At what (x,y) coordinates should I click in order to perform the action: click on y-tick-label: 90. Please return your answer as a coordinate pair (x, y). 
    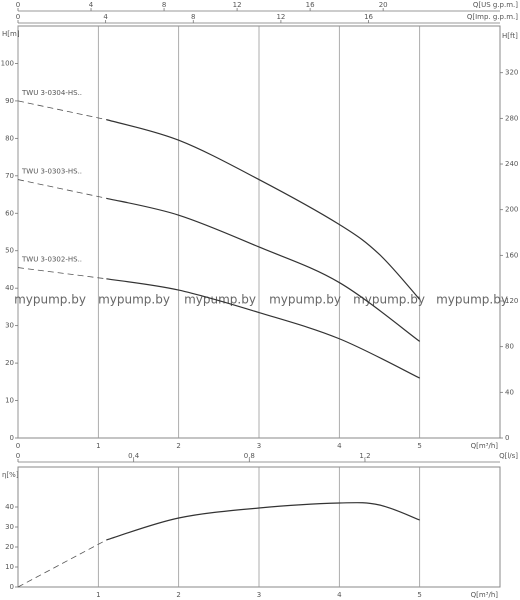
    Looking at the image, I should click on (9, 101).